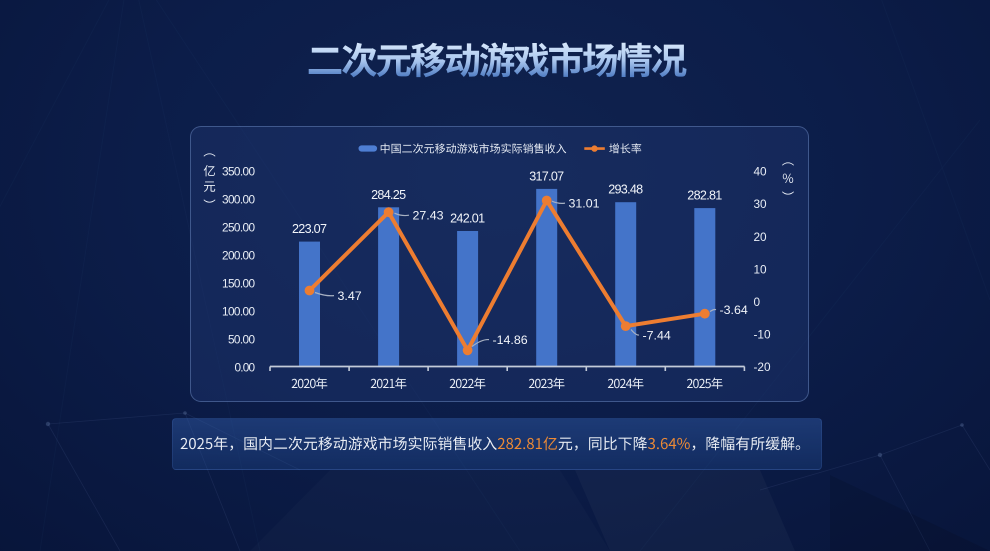  I want to click on svg-text: 40, so click(761, 172).